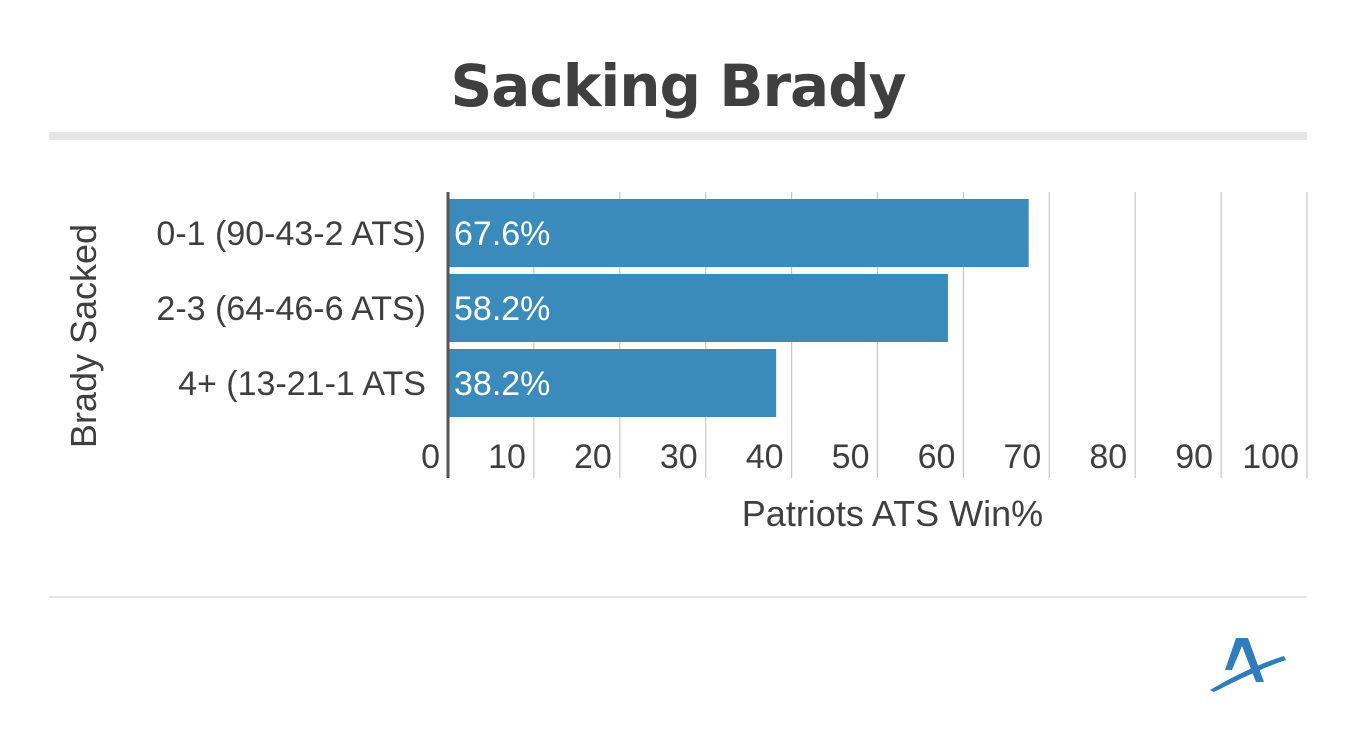  Describe the element at coordinates (502, 384) in the screenshot. I see `bar-data-label: 38.2%` at that location.